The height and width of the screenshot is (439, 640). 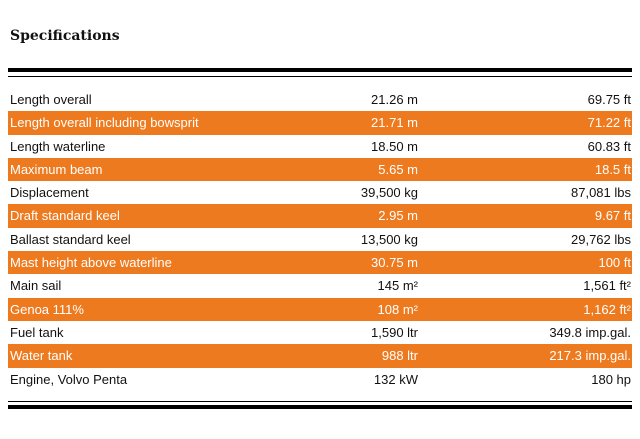 What do you see at coordinates (607, 309) in the screenshot?
I see `spec-imperial-value: 1,162 ft²` at bounding box center [607, 309].